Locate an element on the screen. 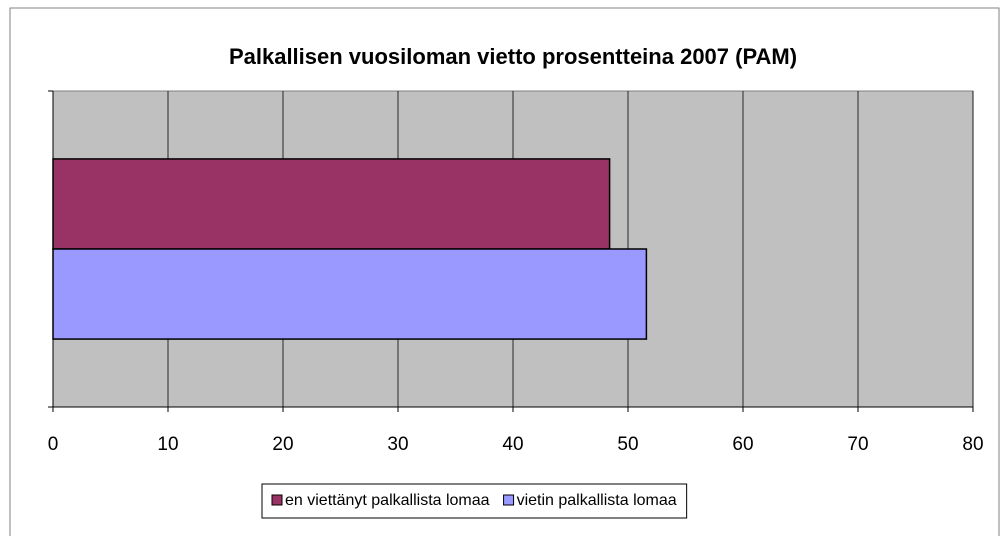 This screenshot has width=1005, height=536. x-tick-label: 60 is located at coordinates (742, 444).